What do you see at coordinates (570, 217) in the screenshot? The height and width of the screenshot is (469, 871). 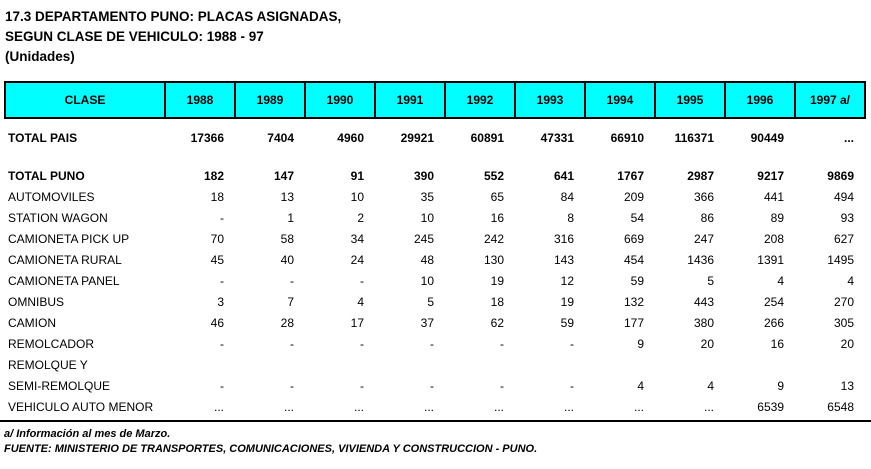 I see `value-cell: 8` at bounding box center [570, 217].